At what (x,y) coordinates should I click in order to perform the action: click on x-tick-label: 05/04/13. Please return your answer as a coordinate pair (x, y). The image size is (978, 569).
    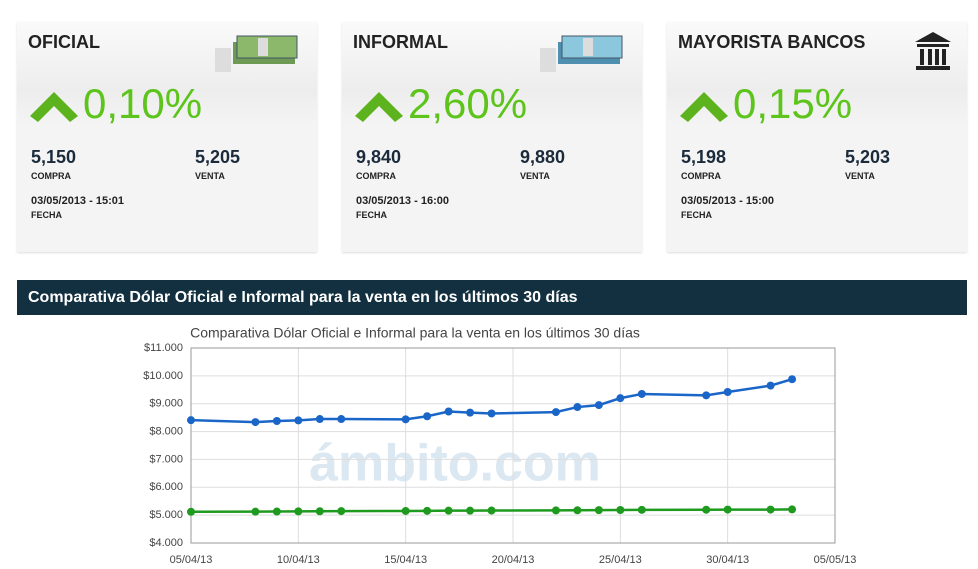
    Looking at the image, I should click on (191, 560).